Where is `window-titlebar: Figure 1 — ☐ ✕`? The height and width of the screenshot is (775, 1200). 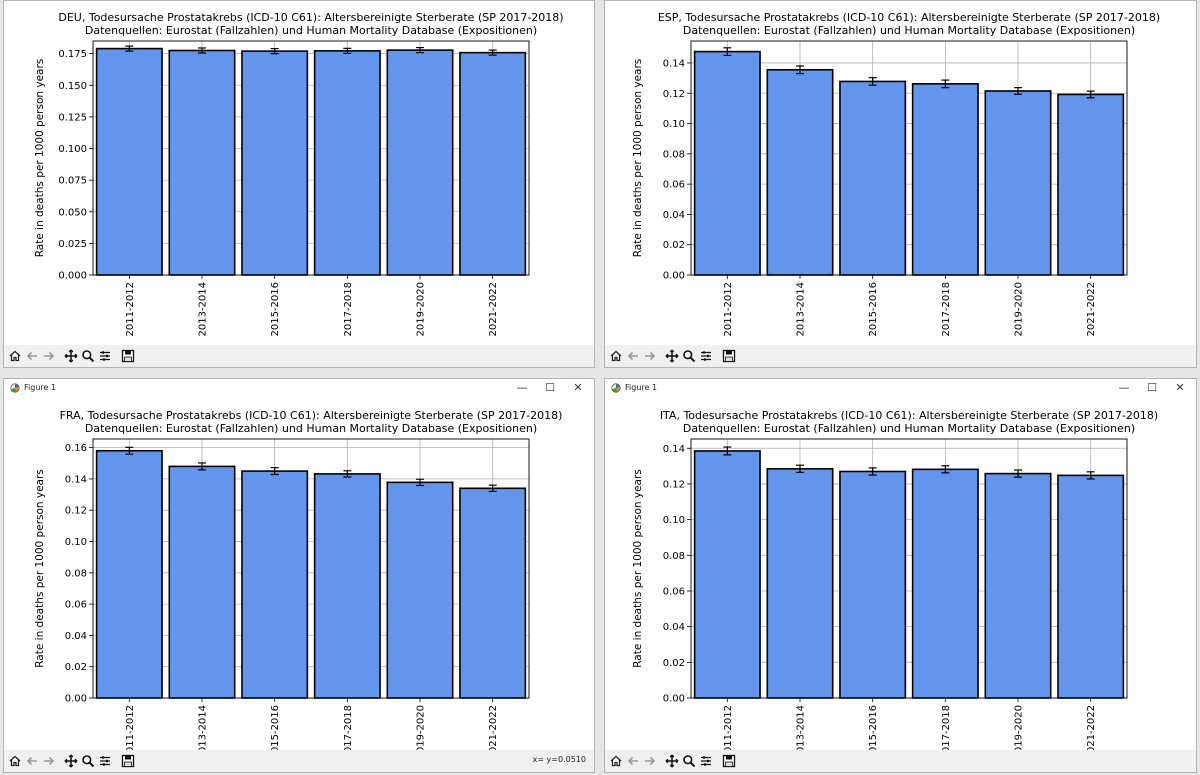 window-titlebar: Figure 1 — ☐ ✕ is located at coordinates (900, 388).